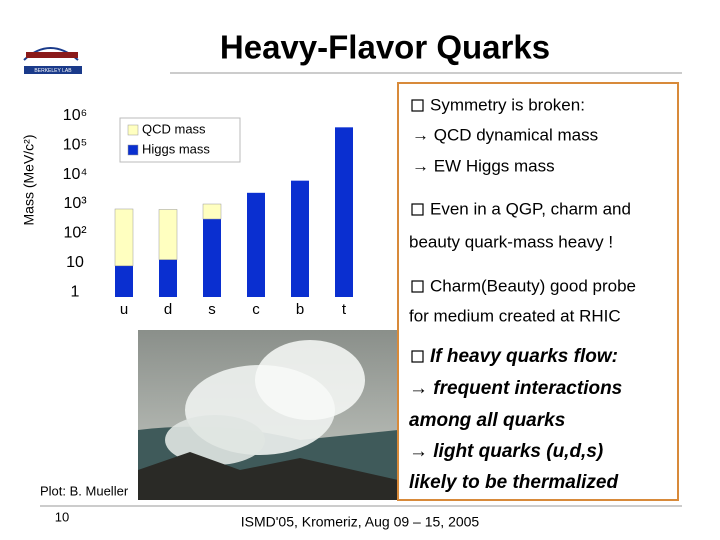  I want to click on y-tick-label: 10⁵, so click(75, 144).